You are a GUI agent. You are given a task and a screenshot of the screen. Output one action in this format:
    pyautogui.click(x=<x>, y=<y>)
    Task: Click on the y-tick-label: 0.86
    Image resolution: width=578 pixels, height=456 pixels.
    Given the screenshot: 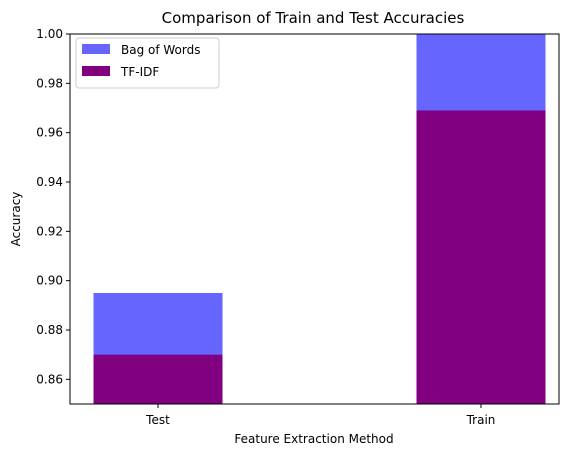 What is the action you would take?
    pyautogui.click(x=49, y=379)
    